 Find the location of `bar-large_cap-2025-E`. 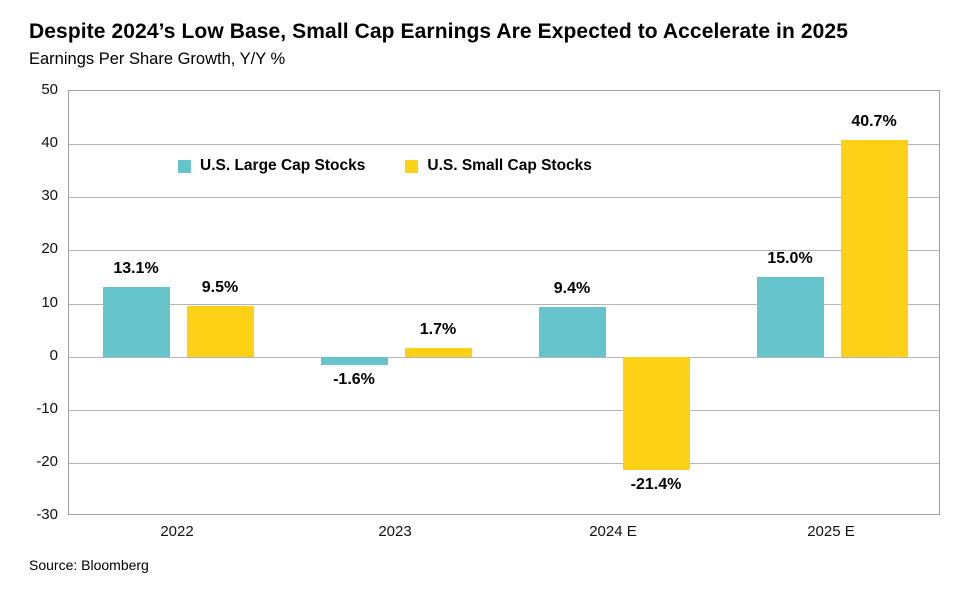

bar-large_cap-2025-E is located at coordinates (790, 316).